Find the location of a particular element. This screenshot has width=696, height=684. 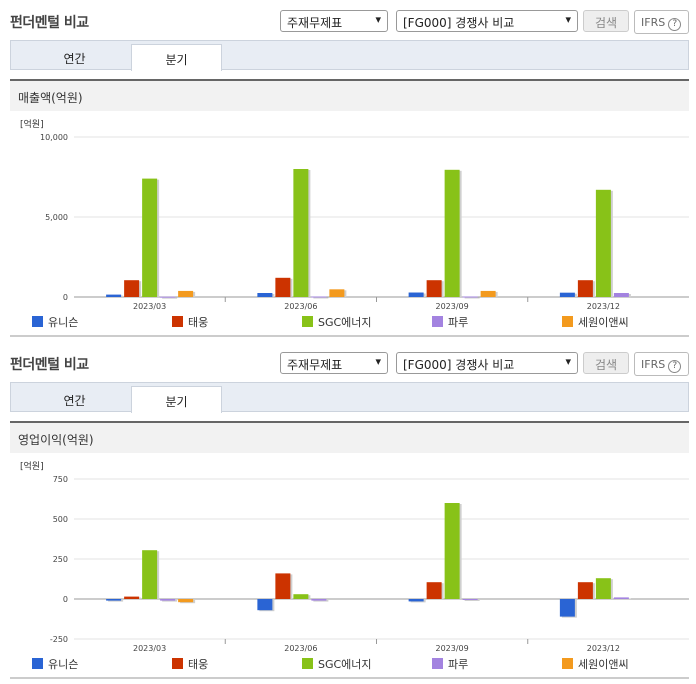

y-tick-label: 750 is located at coordinates (60, 479).